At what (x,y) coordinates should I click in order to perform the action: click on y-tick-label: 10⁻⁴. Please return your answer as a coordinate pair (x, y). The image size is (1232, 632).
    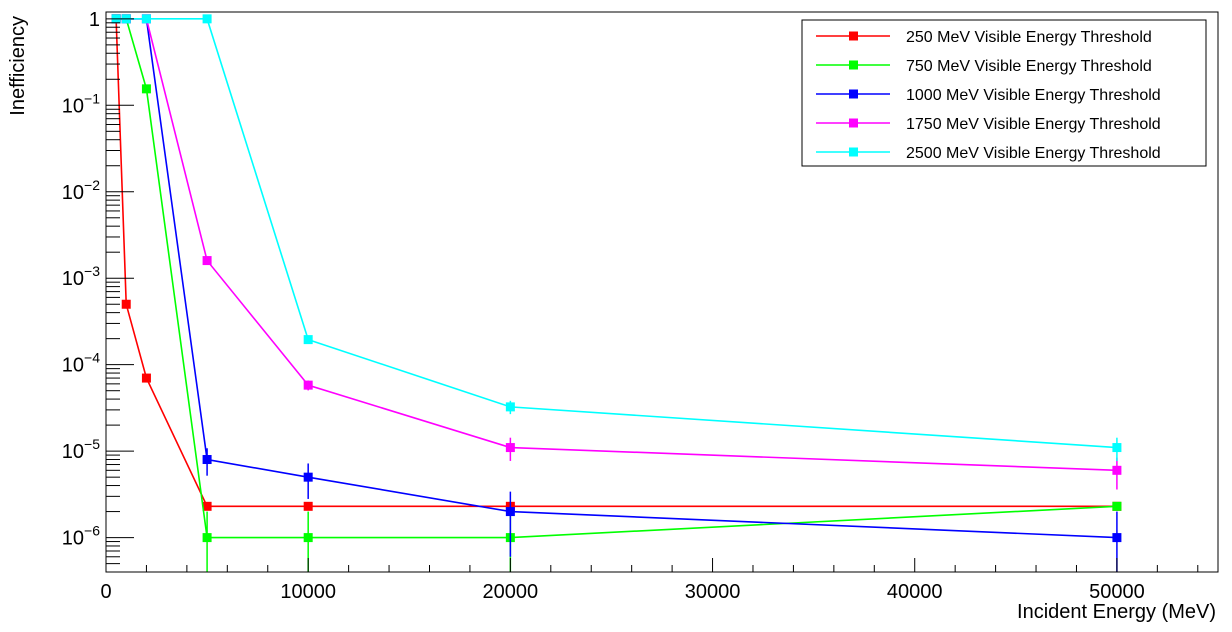
    Looking at the image, I should click on (81, 363).